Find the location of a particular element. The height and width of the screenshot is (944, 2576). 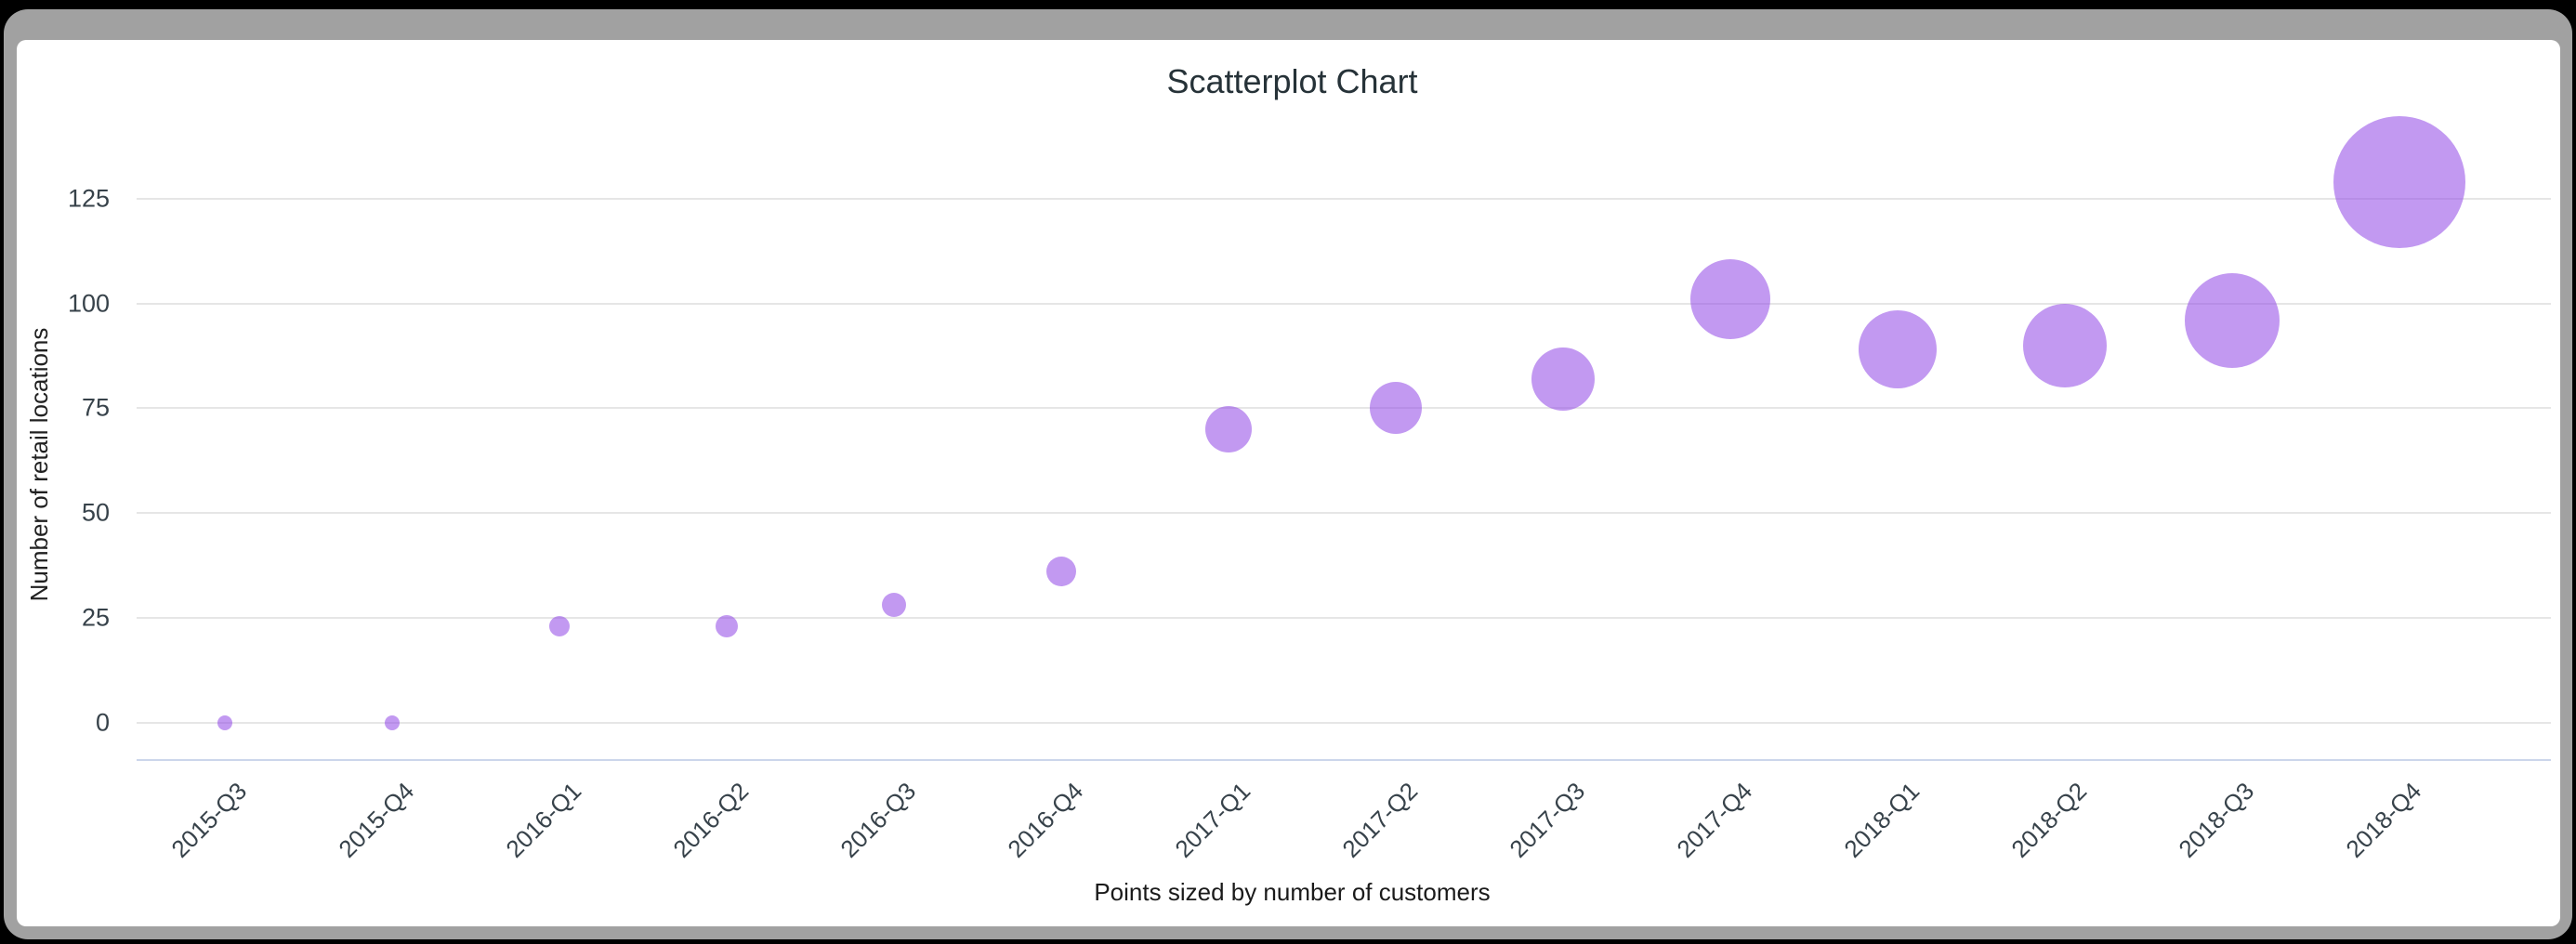

y-tick-label: 25 is located at coordinates (95, 617).